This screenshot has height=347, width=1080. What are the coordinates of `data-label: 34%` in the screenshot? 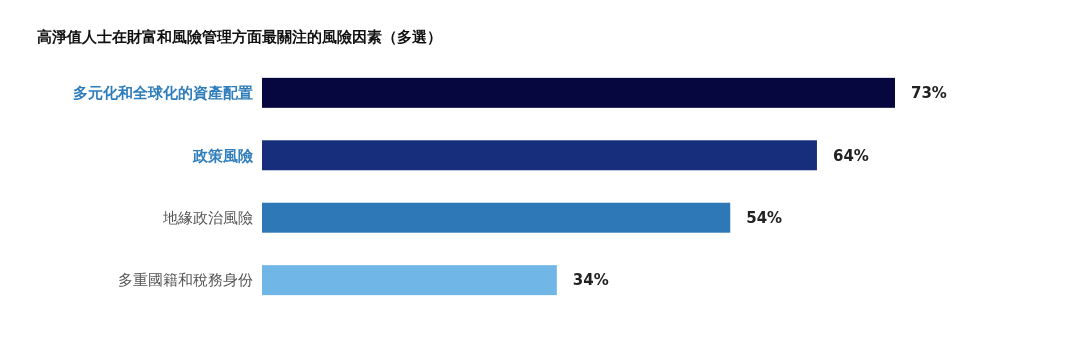 It's located at (590, 280).